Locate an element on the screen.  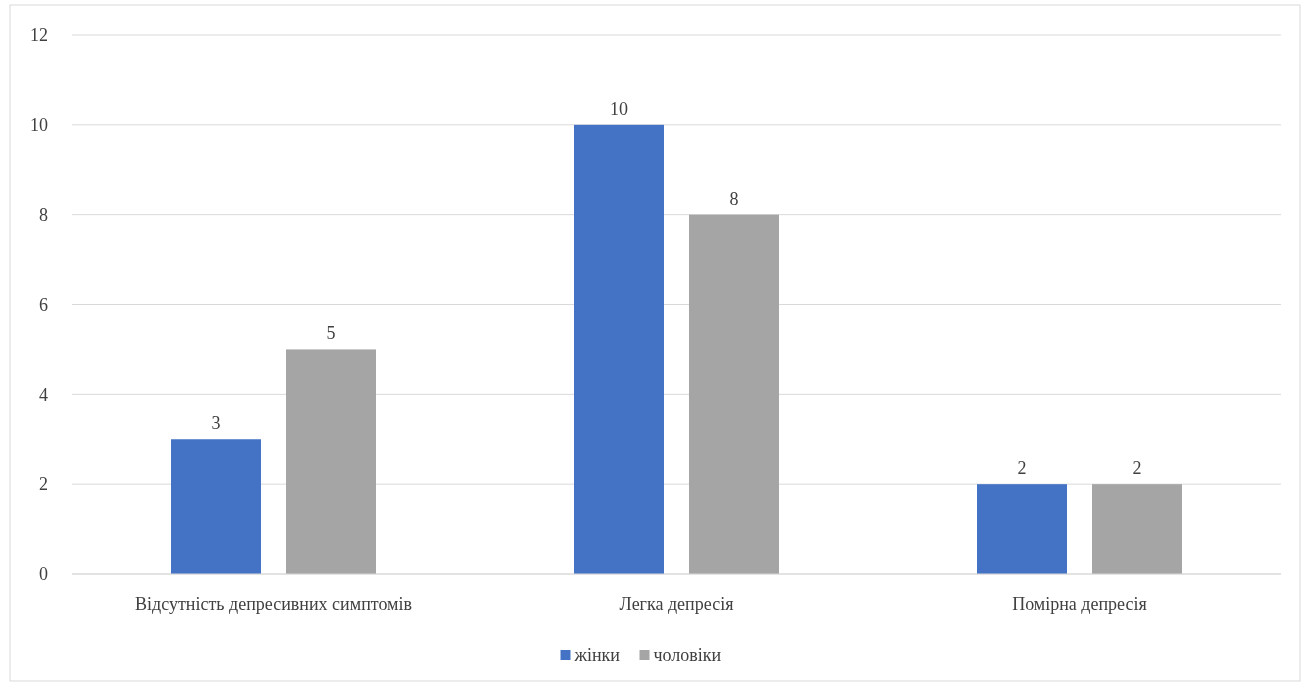
data-label: 5 is located at coordinates (331, 333).